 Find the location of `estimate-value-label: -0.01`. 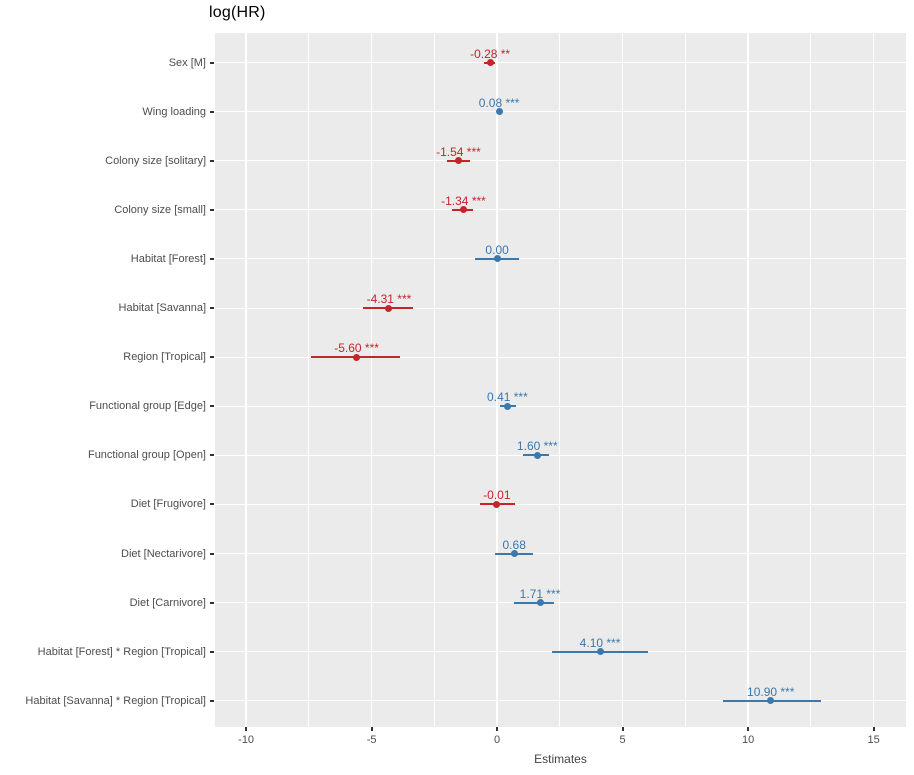

estimate-value-label: -0.01 is located at coordinates (497, 495).